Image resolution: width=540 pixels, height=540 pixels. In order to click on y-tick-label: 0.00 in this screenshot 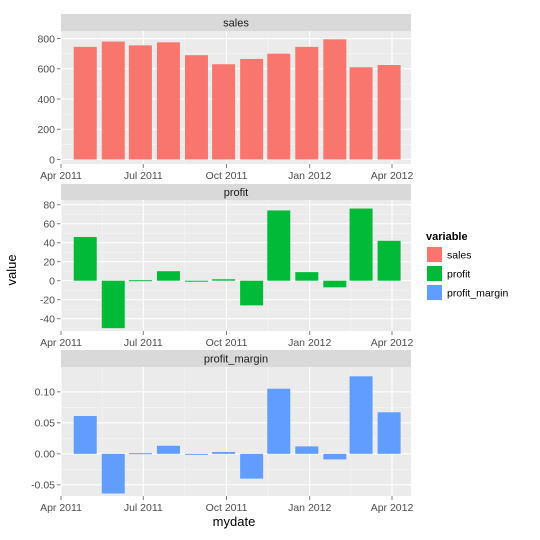, I will do `click(45, 455)`.